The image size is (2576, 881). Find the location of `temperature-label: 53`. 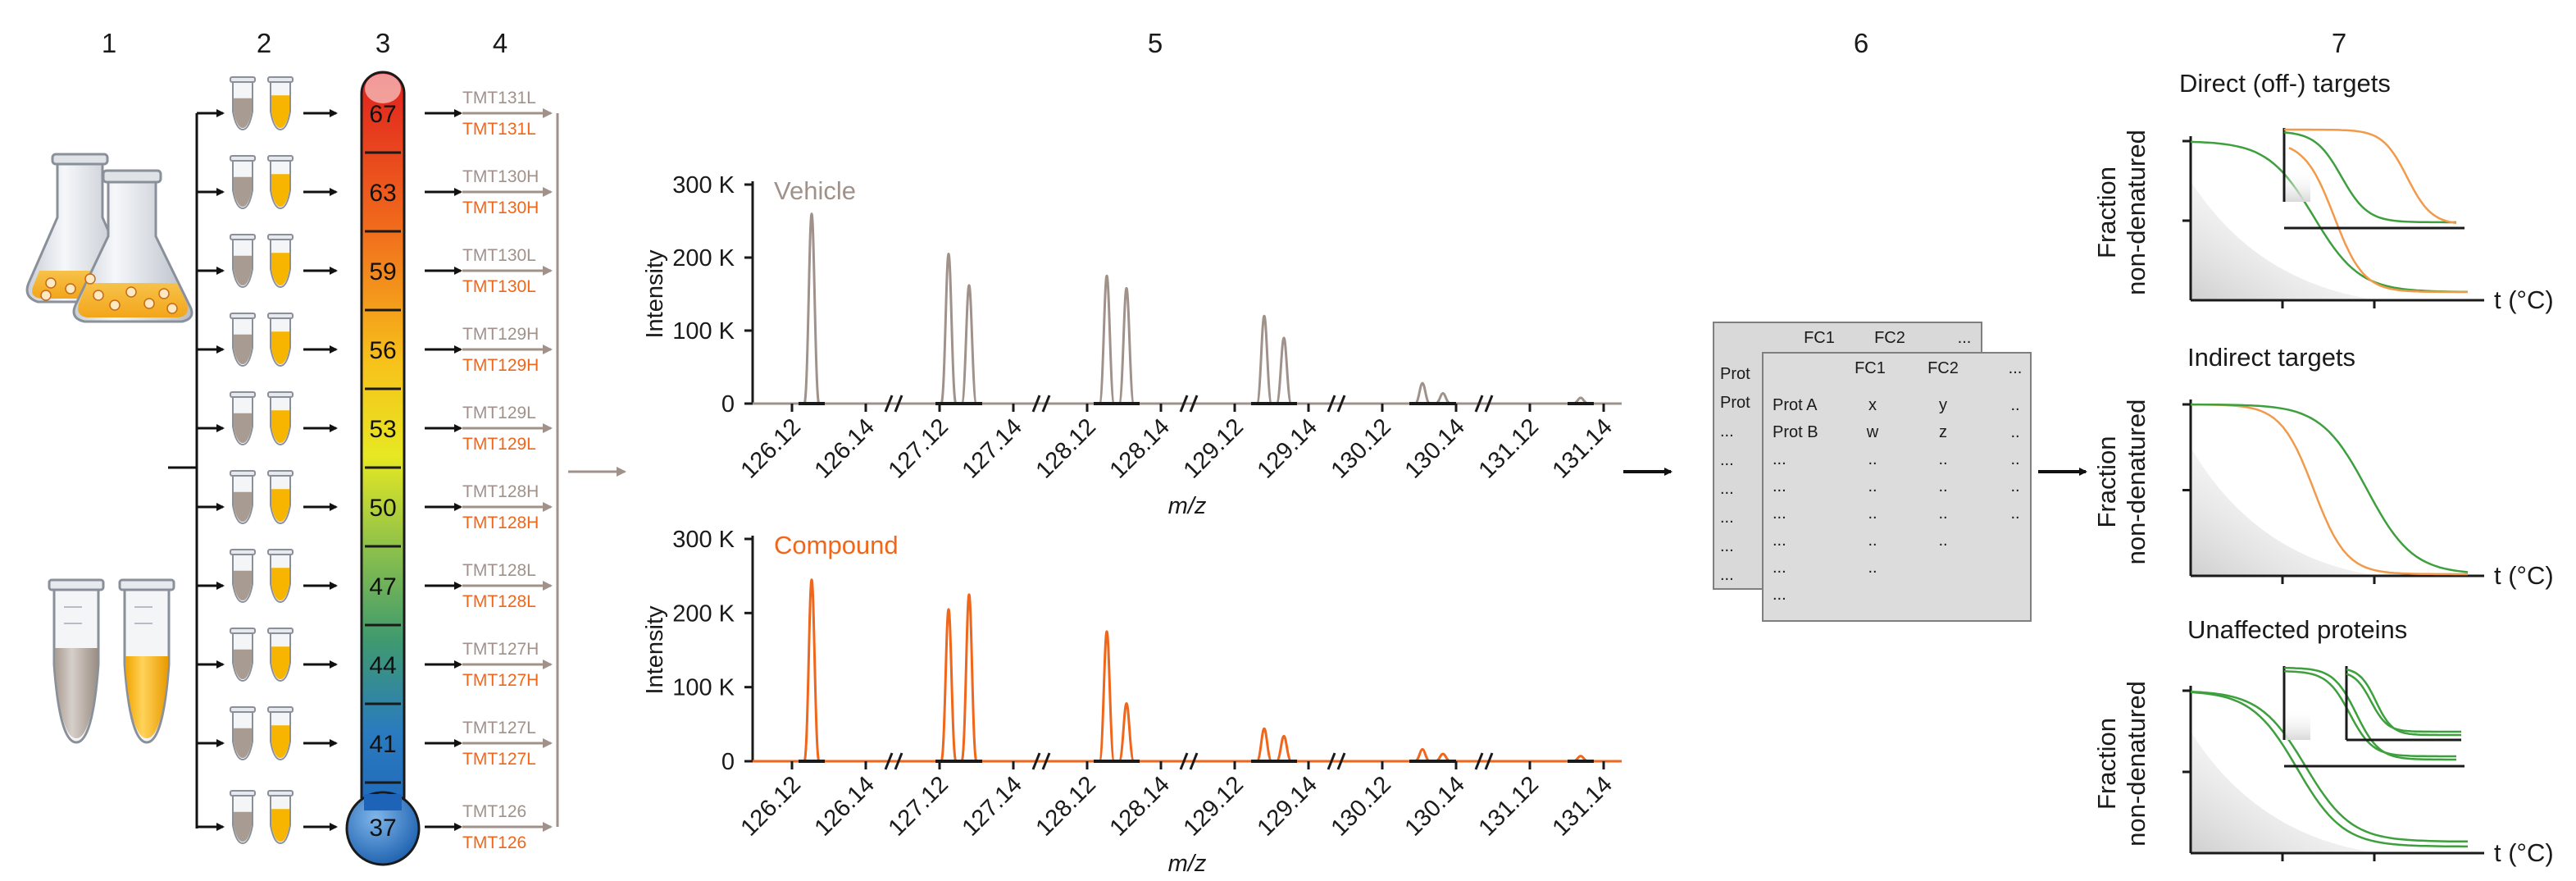

temperature-label: 53 is located at coordinates (383, 429).